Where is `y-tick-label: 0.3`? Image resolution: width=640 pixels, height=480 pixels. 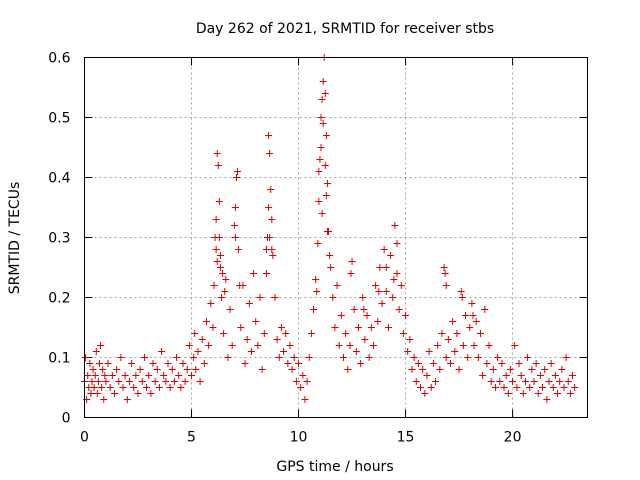 y-tick-label: 0.3 is located at coordinates (59, 239).